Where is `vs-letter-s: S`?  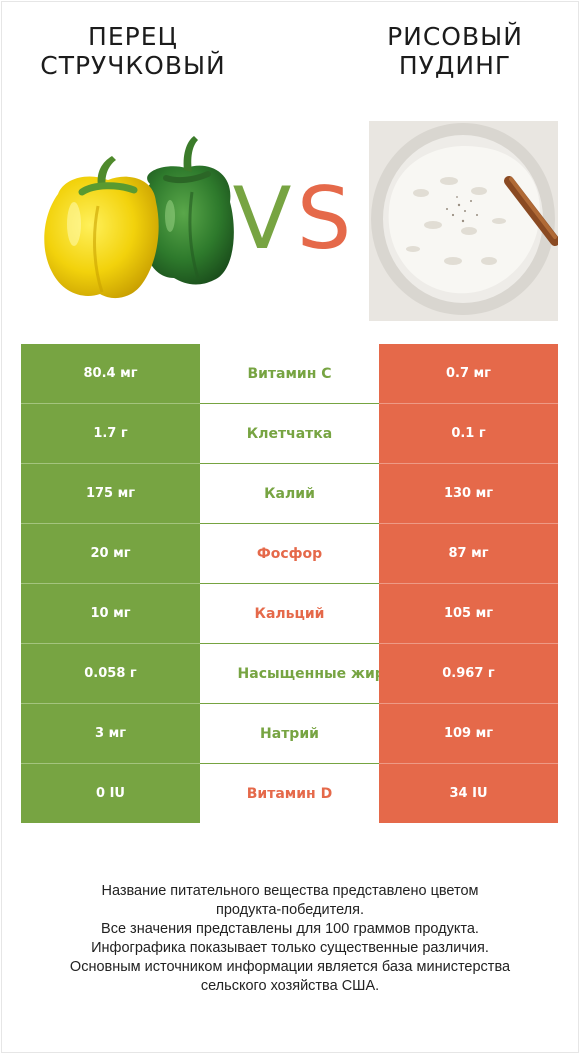 vs-letter-s: S is located at coordinates (324, 215).